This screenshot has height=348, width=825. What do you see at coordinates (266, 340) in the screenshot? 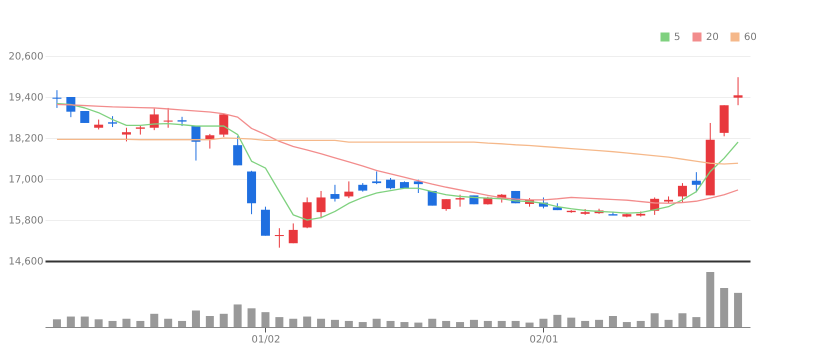
I see `x-tick-label: 01/02` at bounding box center [266, 340].